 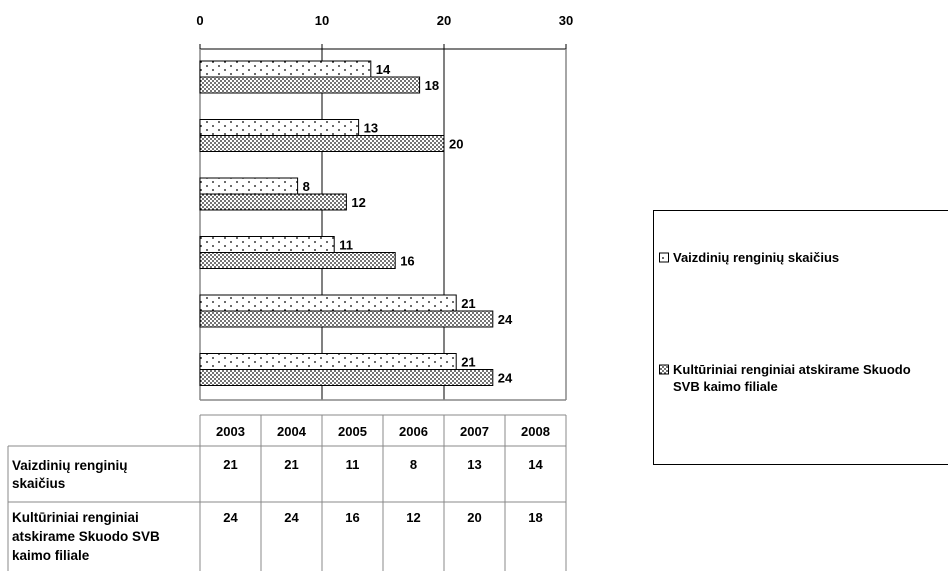 What do you see at coordinates (322, 144) in the screenshot?
I see `bar-series-2-2007` at bounding box center [322, 144].